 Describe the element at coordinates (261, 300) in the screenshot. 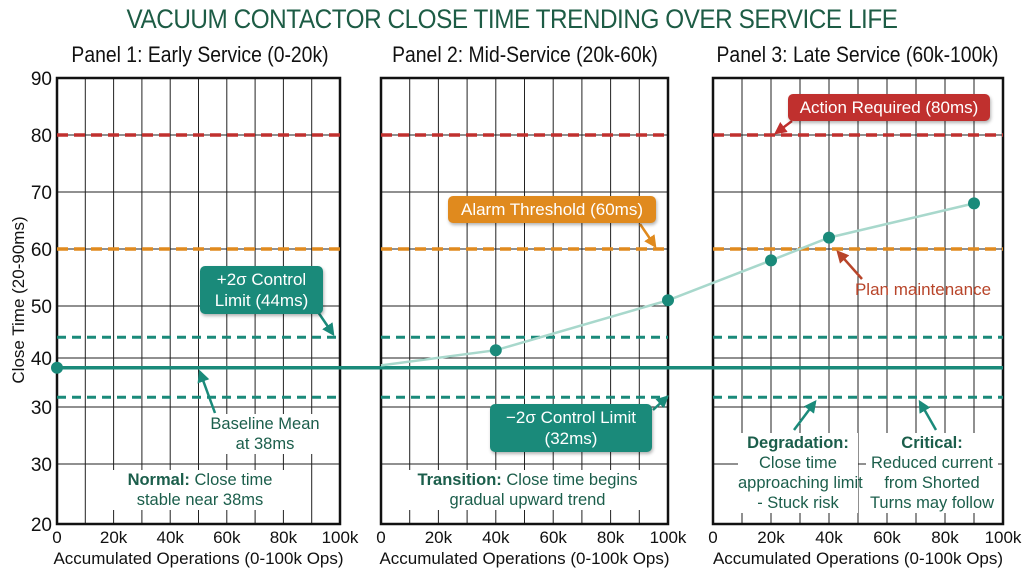

I see `upper-control-label-line2: Limit (44ms)` at that location.